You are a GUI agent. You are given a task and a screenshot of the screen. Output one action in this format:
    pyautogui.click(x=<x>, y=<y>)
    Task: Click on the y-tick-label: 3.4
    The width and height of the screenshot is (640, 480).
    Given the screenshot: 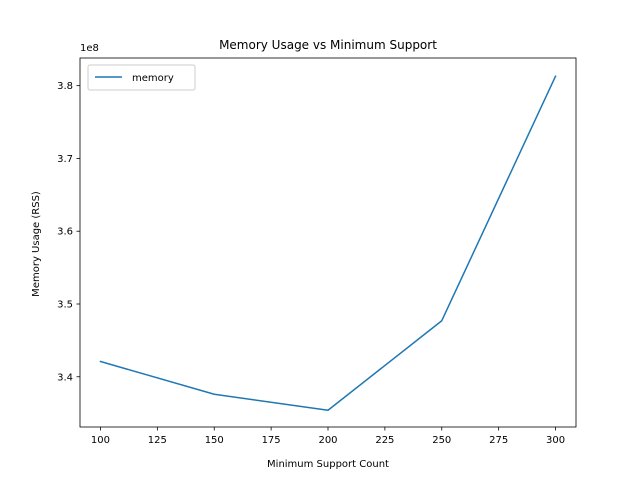 What is the action you would take?
    pyautogui.click(x=65, y=377)
    